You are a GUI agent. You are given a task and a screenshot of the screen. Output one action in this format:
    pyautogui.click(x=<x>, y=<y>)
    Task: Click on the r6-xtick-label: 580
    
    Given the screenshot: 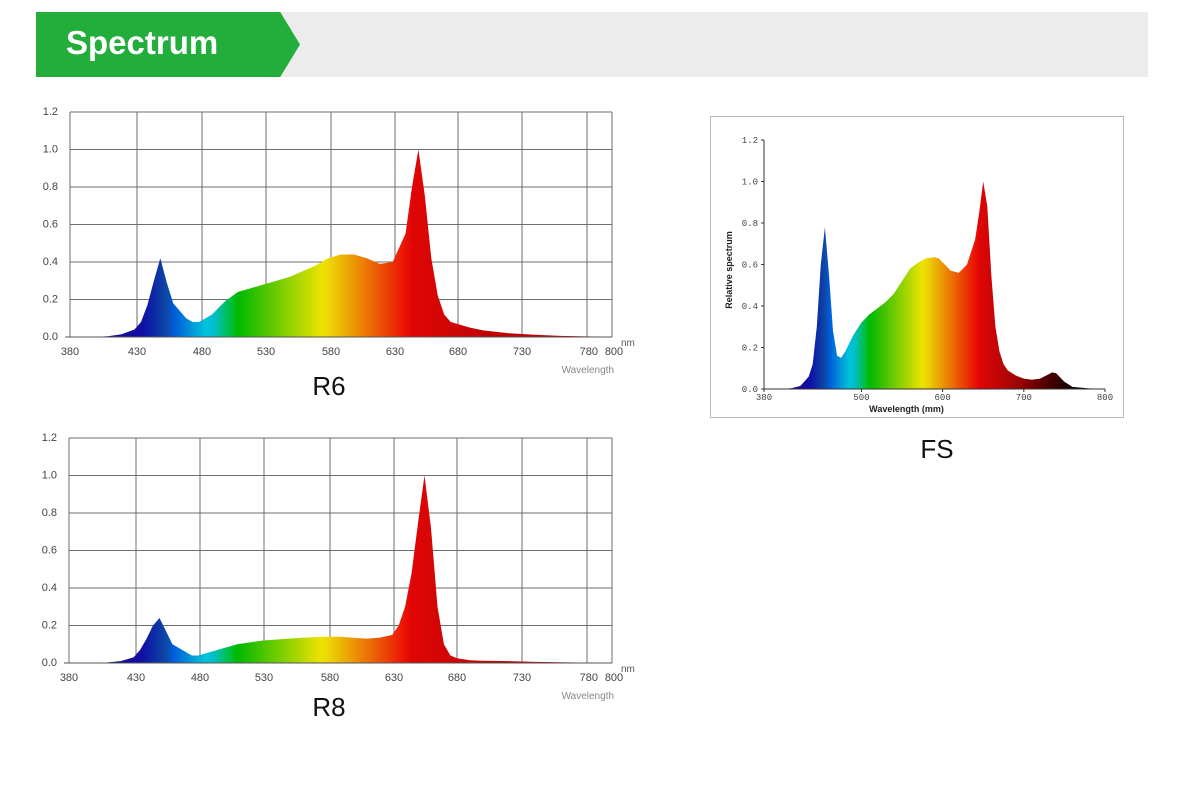 What is the action you would take?
    pyautogui.click(x=331, y=352)
    